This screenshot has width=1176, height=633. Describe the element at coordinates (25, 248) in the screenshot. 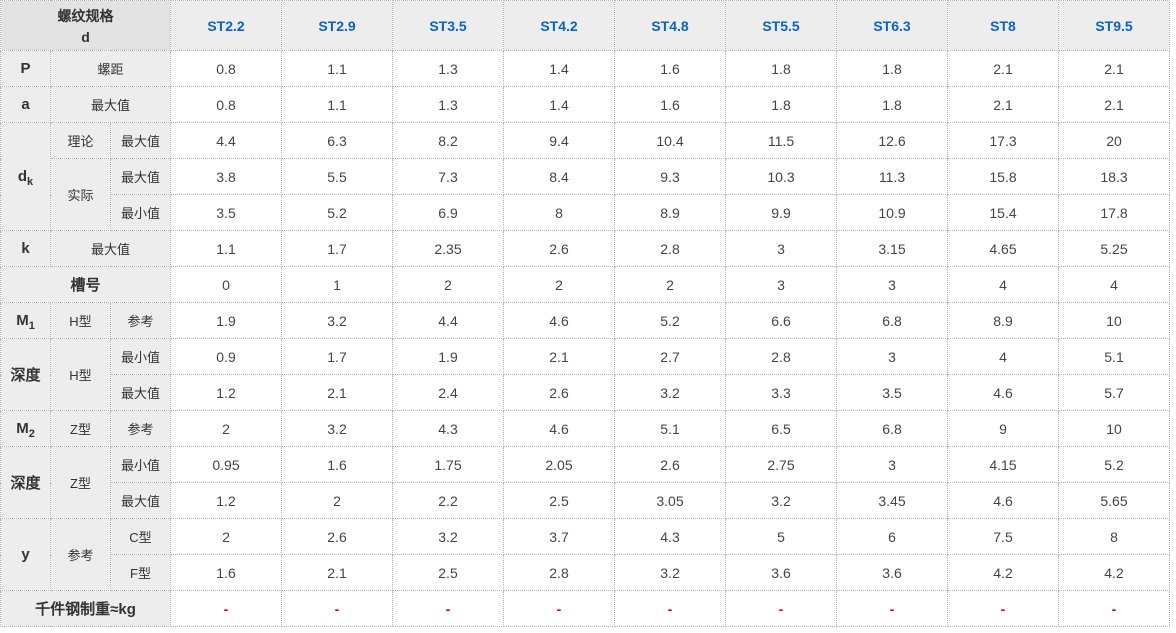

I see `row-label-k: k` at that location.